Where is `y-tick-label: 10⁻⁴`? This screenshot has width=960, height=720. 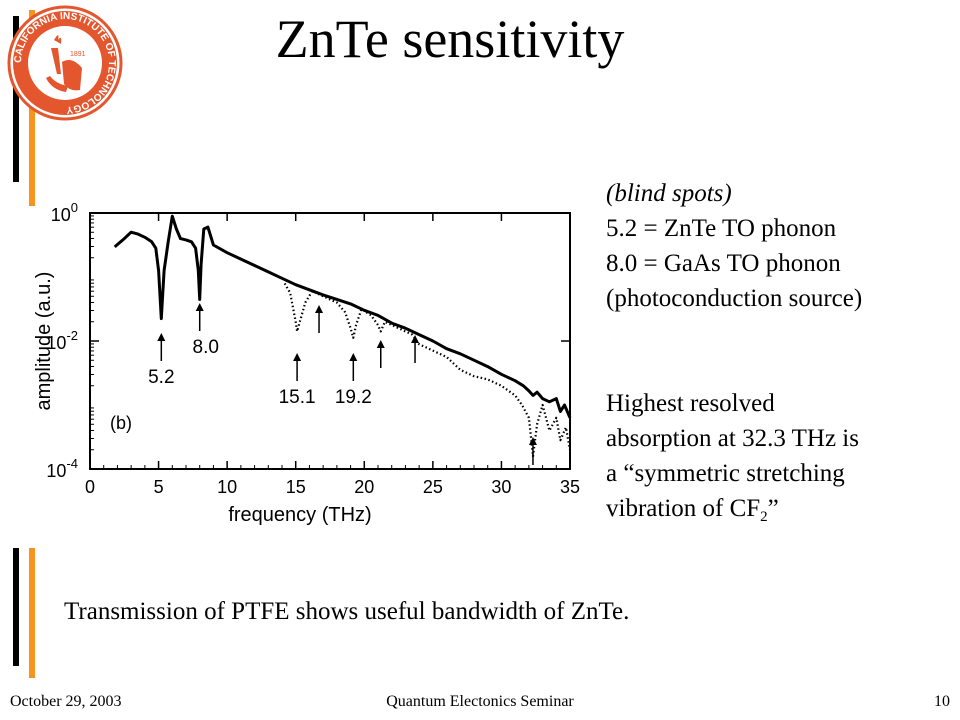 y-tick-label: 10⁻⁴ is located at coordinates (62, 468).